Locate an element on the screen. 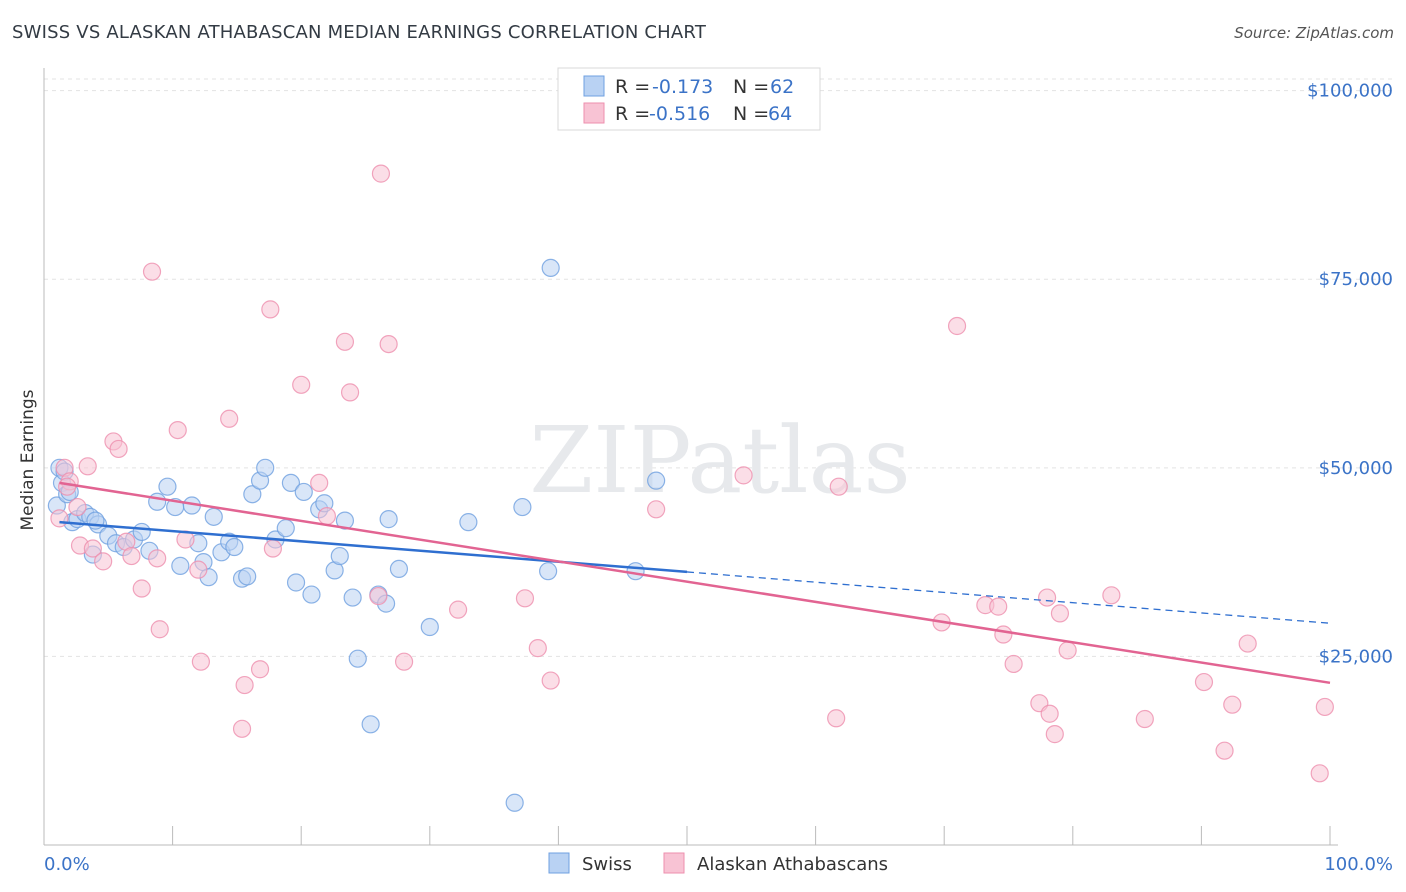 Image resolution: width=1406 pixels, height=892 pixels. y-tick-label: $75,000 is located at coordinates (1356, 279).